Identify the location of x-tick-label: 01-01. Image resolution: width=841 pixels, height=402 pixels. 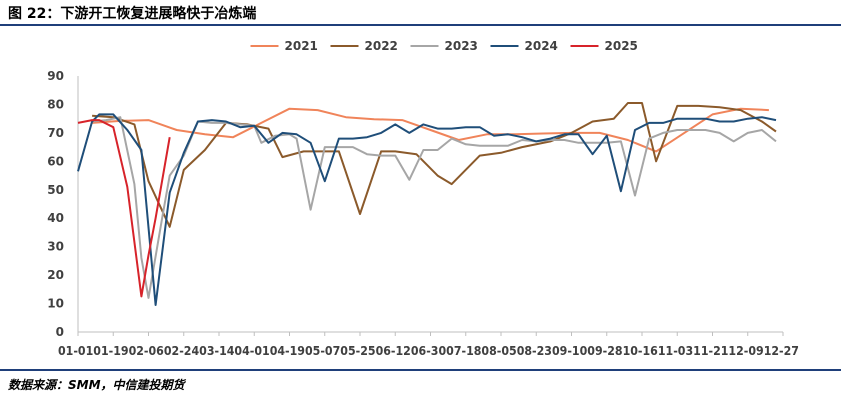
(75, 351).